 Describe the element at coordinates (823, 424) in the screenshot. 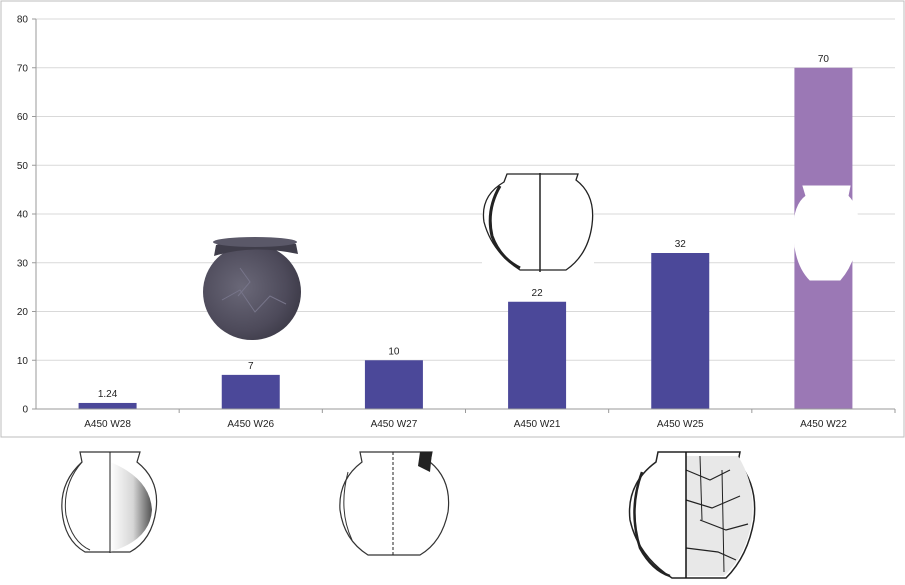

I see `x-category-label: A450 W22` at that location.